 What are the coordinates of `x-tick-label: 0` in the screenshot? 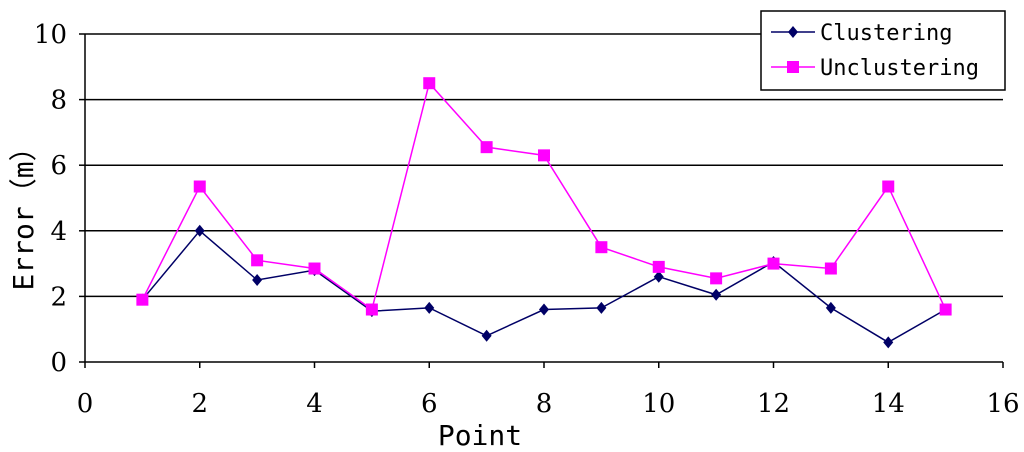 It's located at (85, 404).